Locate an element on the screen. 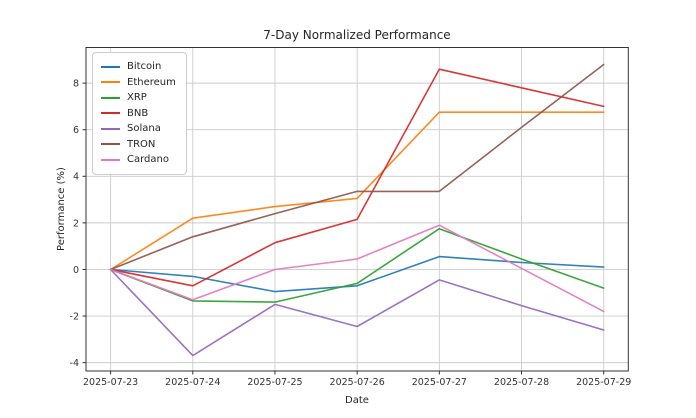 This screenshot has height=418, width=696. y-tick-label: -2 is located at coordinates (74, 316).